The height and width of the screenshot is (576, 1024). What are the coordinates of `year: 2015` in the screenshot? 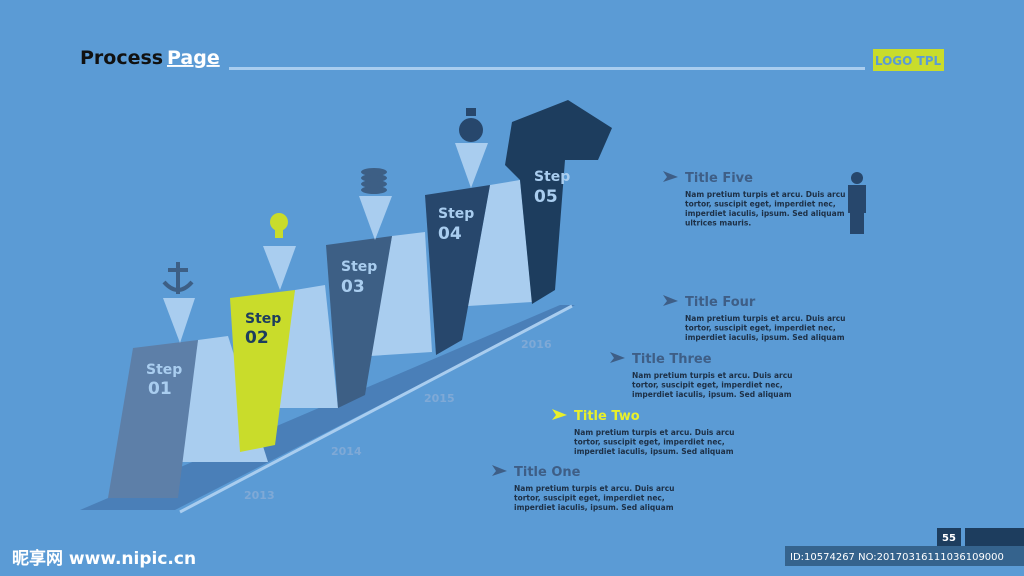 It's located at (439, 398).